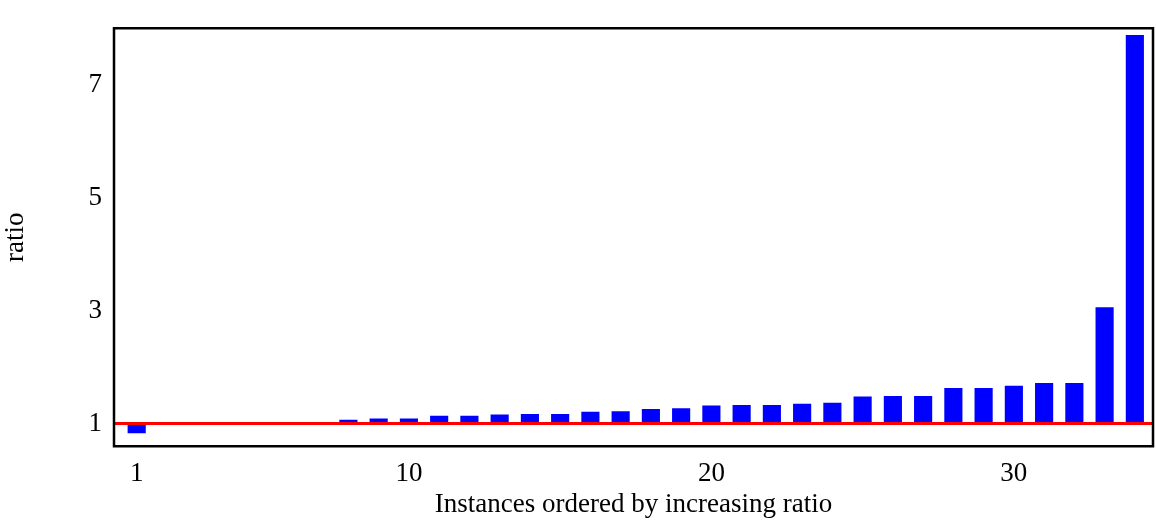 This screenshot has width=1156, height=523. What do you see at coordinates (95, 195) in the screenshot?
I see `y-tick-label: 5` at bounding box center [95, 195].